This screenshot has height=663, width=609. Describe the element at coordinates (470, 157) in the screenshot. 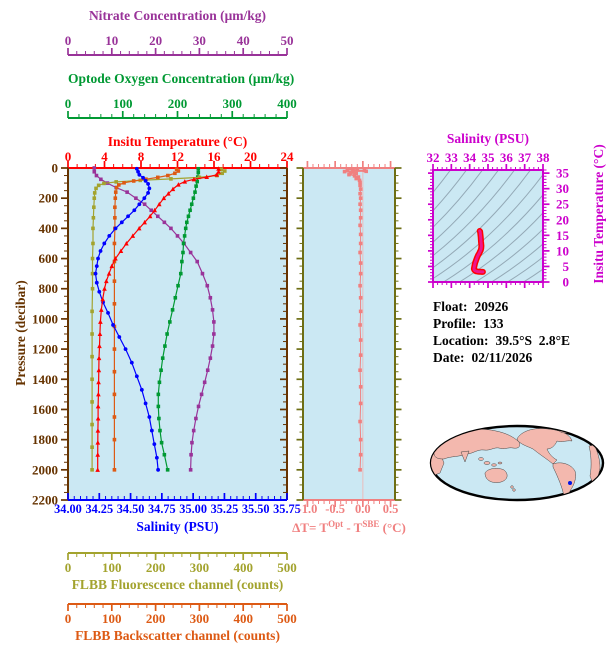

I see `svg-text: 34` at that location.